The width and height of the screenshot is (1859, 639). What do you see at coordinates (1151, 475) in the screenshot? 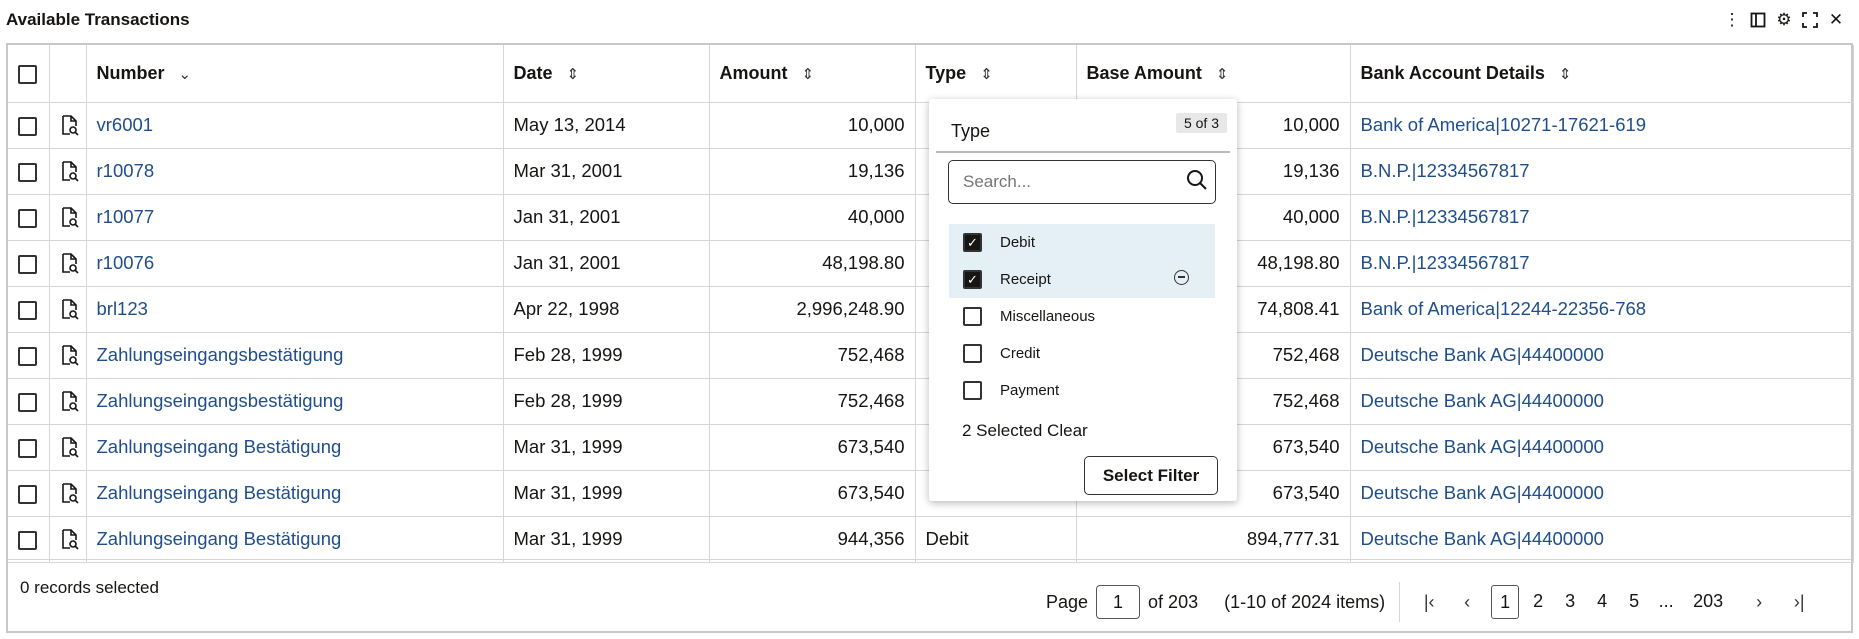
I see `select-filter-button: Select Filter` at bounding box center [1151, 475].